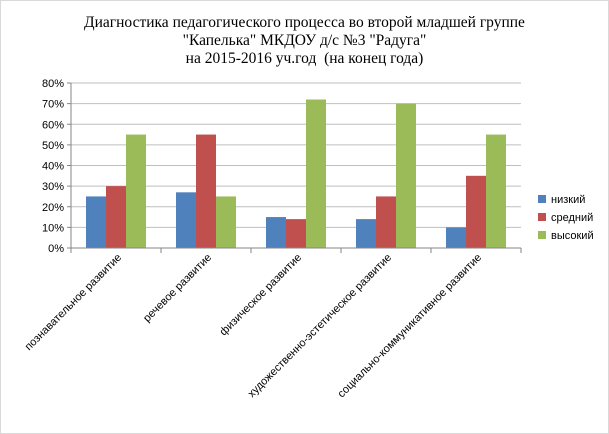 The width and height of the screenshot is (609, 434). I want to click on y-tick-label: 40%, so click(53, 167).